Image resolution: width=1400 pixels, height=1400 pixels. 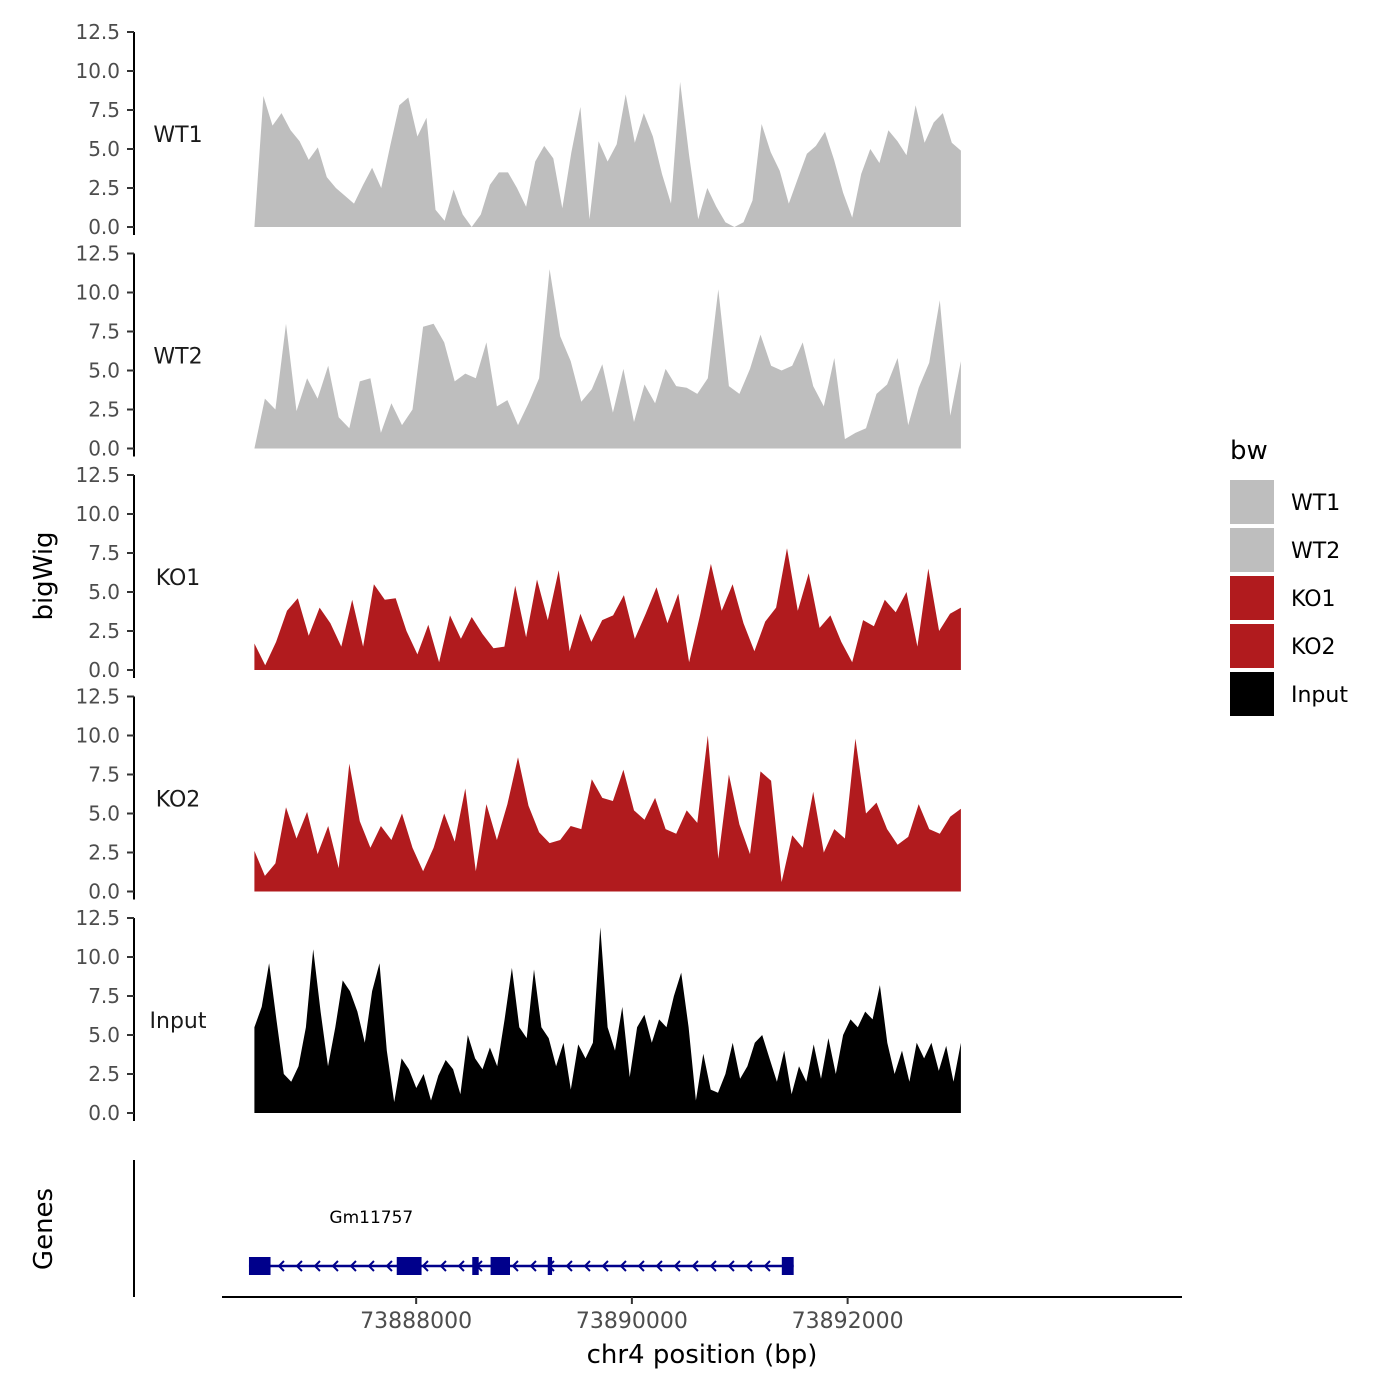 I want to click on track-wt1: 0.0 2.5 5.0 7.5 10.0 12.5 WT1, so click(x=518, y=129).